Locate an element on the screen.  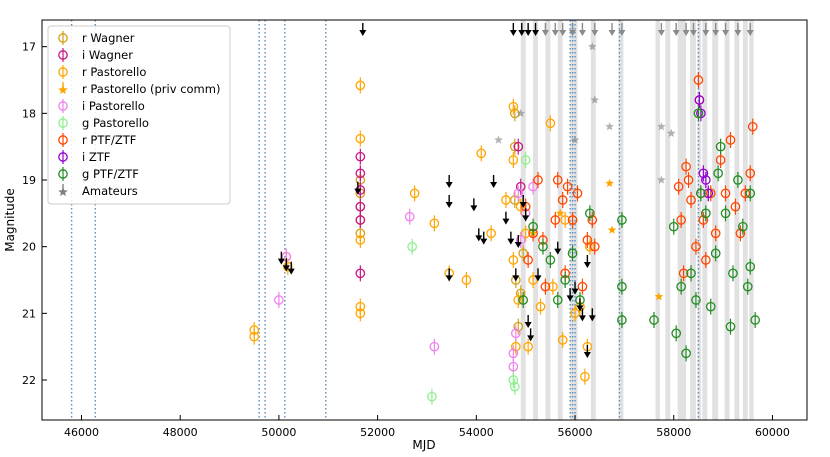
g-pastorello-point is located at coordinates (513, 380).